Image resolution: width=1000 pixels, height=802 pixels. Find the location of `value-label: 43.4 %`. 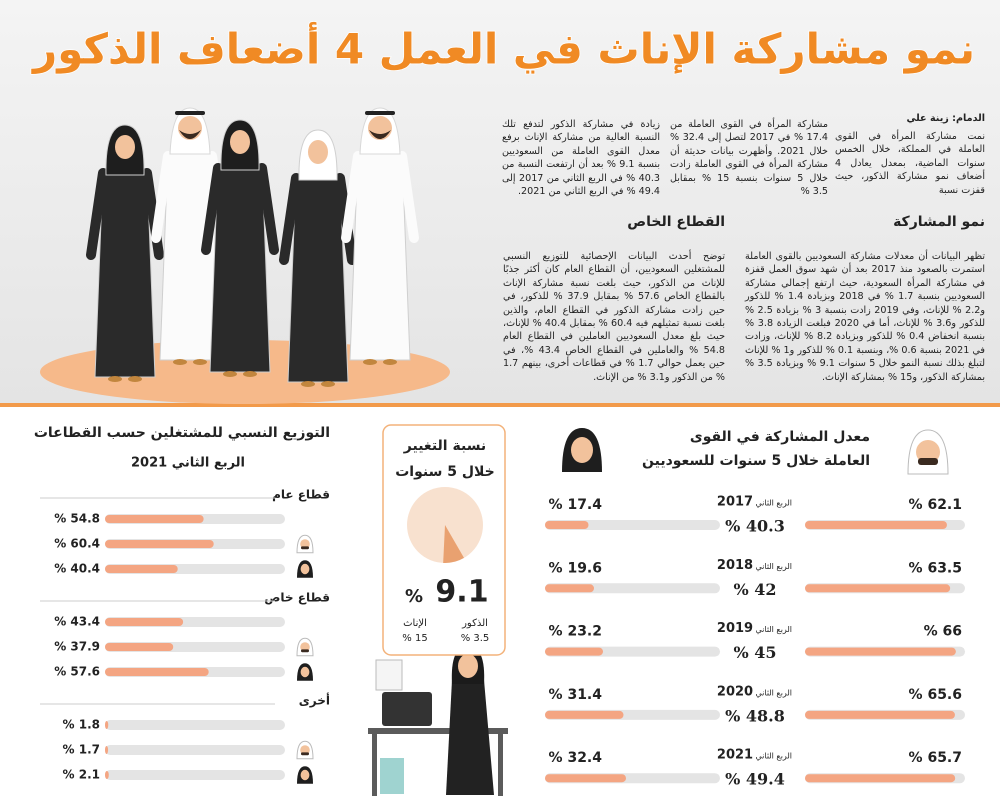

value-label: 43.4 % is located at coordinates (77, 622).